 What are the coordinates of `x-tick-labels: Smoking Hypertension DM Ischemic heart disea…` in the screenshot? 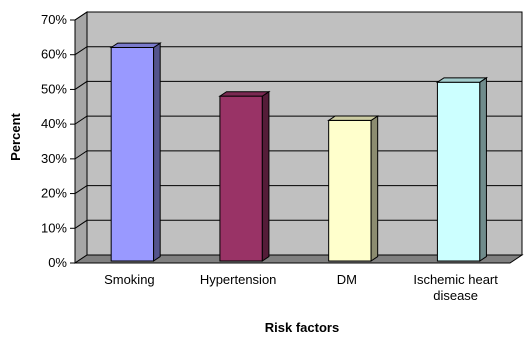 It's located at (301, 287).